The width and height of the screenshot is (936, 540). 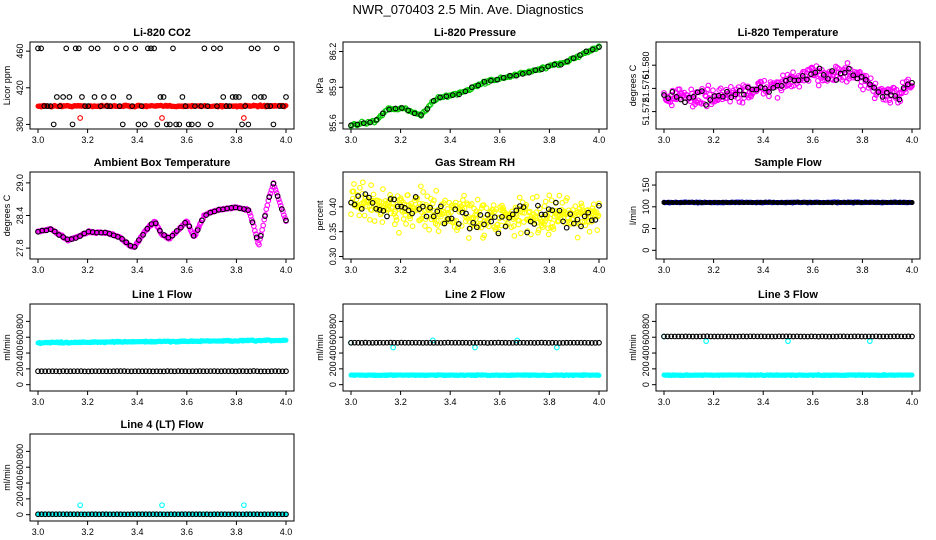 What do you see at coordinates (286, 402) in the screenshot?
I see `x-tick-label: 4.0` at bounding box center [286, 402].